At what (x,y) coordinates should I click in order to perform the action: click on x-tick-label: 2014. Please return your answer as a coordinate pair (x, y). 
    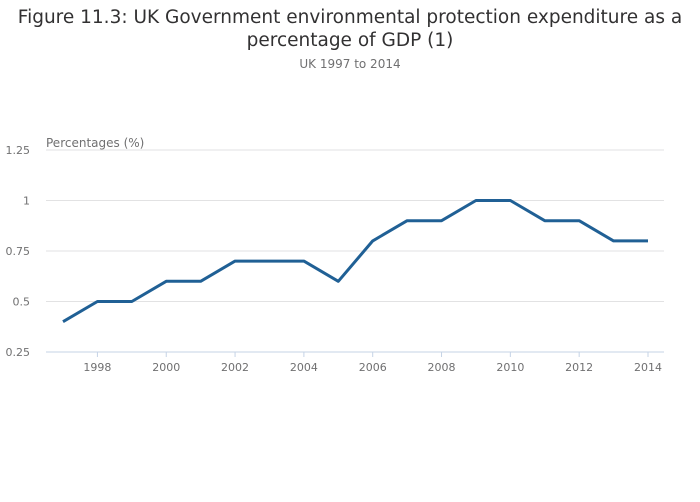
    Looking at the image, I should click on (648, 367).